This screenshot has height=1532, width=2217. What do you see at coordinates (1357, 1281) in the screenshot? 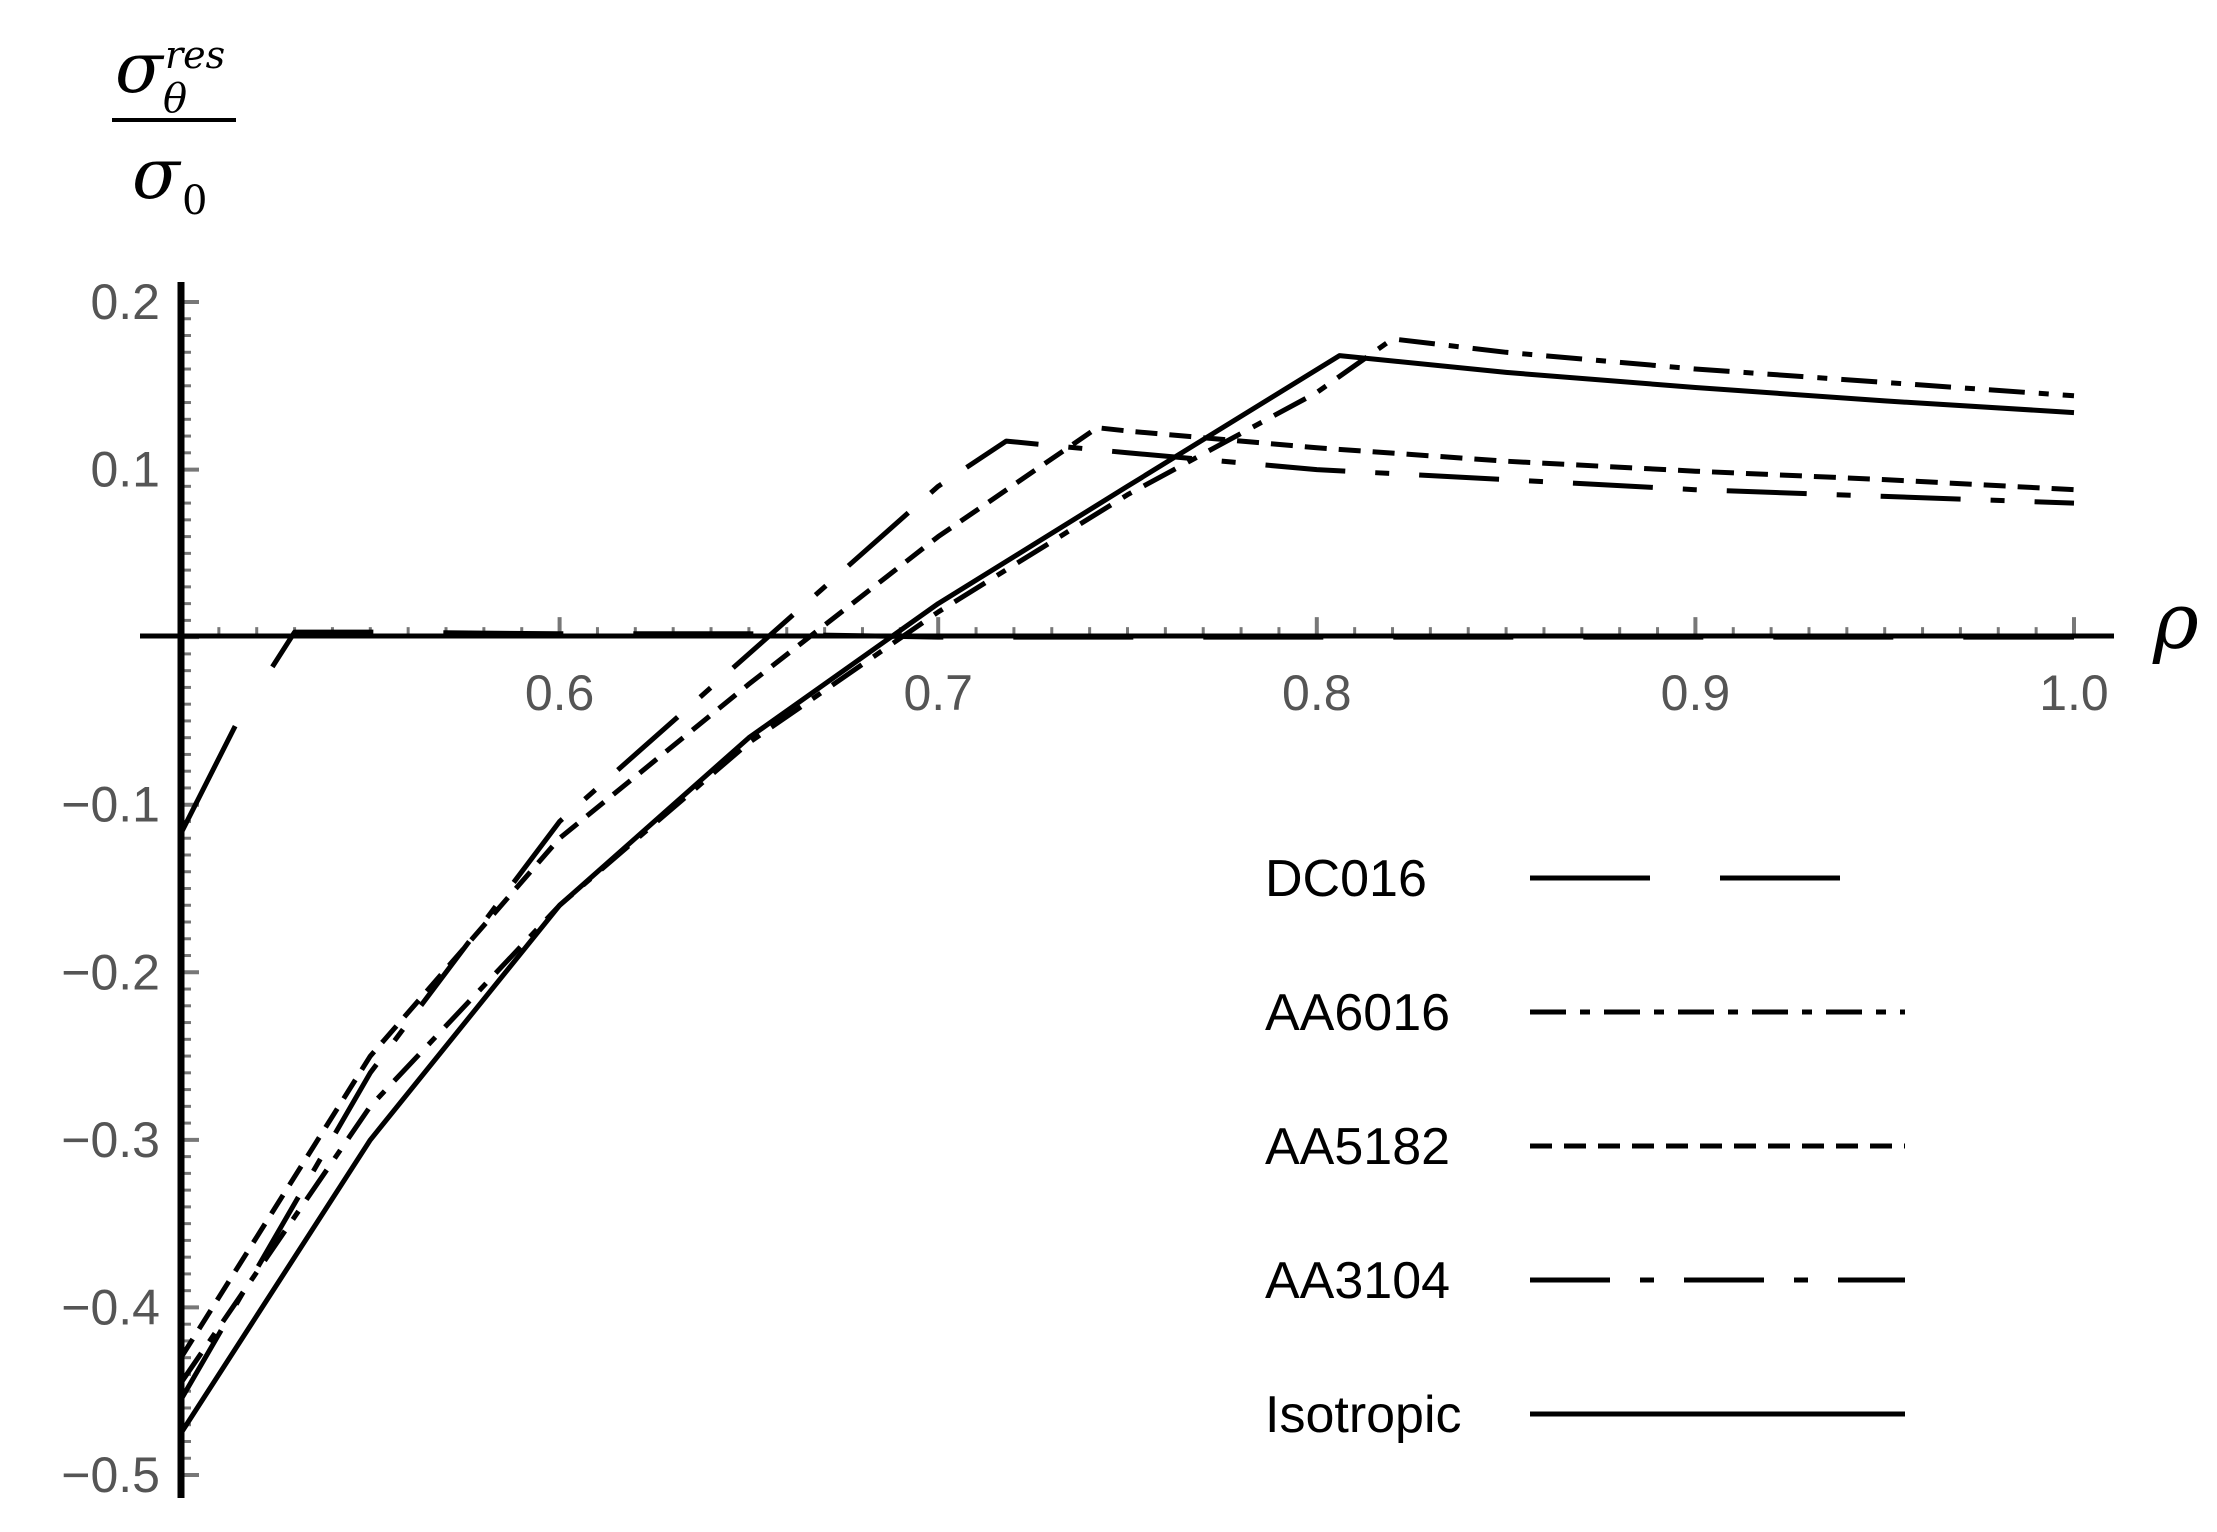
I see `legend-label: AA3104` at bounding box center [1357, 1281].